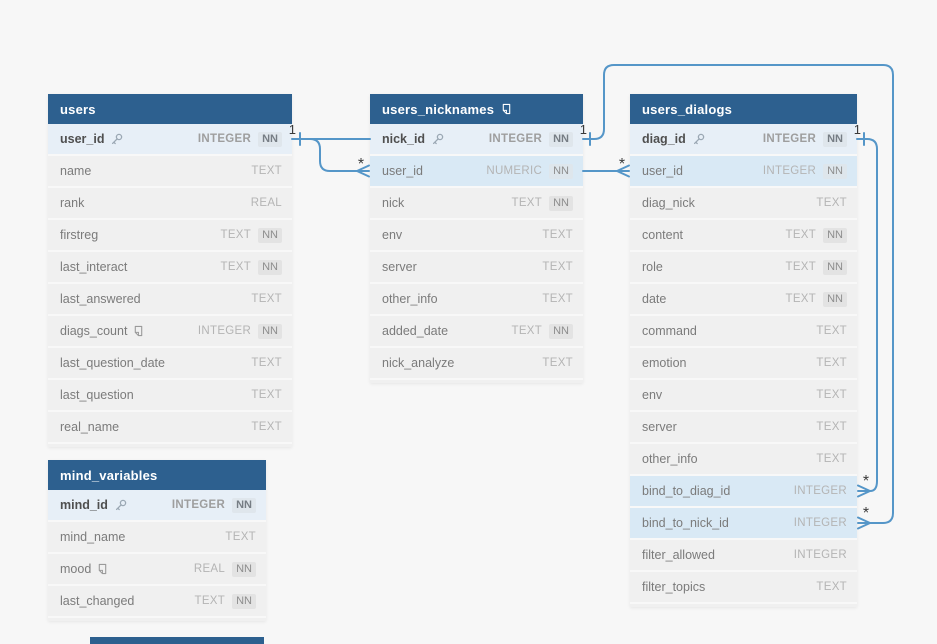 This screenshot has width=937, height=644. Describe the element at coordinates (170, 236) in the screenshot. I see `field-users-firstreg: firstreg TEXT NN` at that location.